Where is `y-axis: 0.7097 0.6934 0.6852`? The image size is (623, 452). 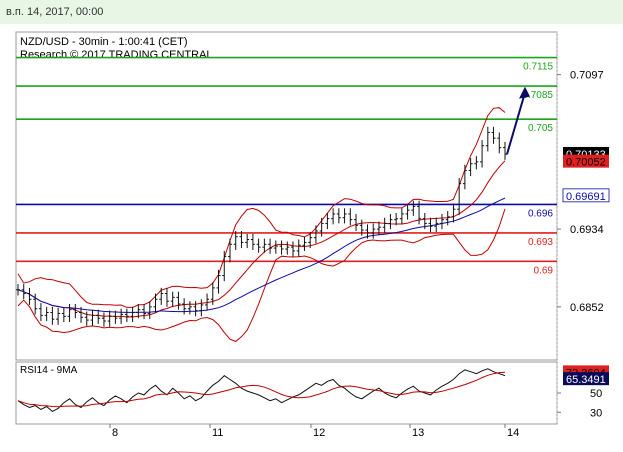 y-axis: 0.7097 0.6934 0.6852 is located at coordinates (580, 192).